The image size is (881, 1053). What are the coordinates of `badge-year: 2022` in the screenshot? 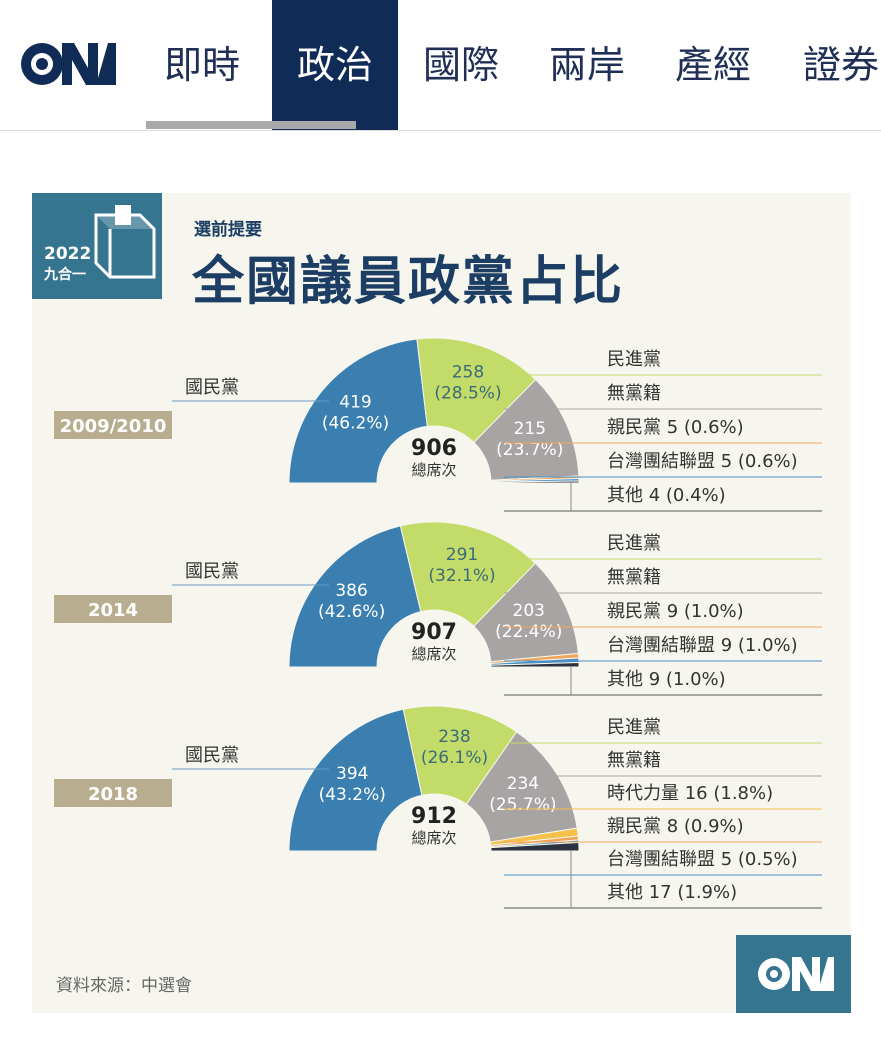 It's located at (67, 254).